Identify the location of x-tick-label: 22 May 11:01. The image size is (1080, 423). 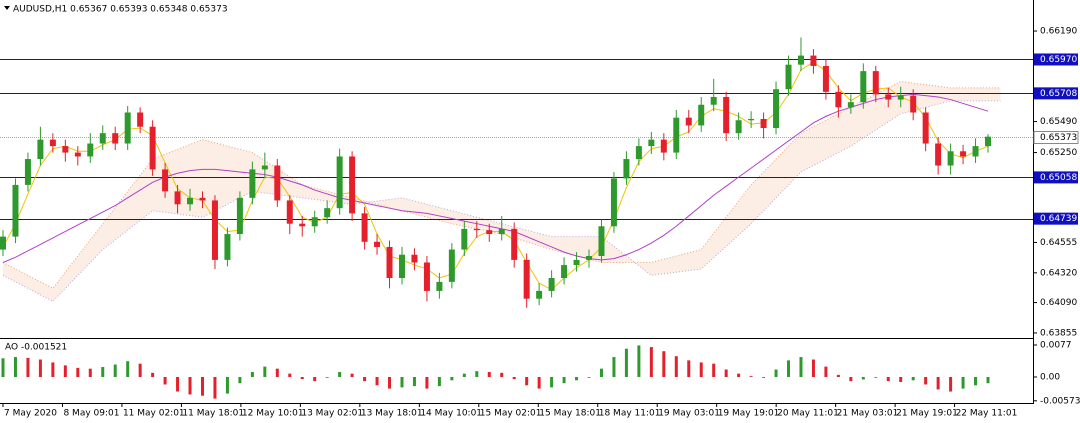
(987, 414).